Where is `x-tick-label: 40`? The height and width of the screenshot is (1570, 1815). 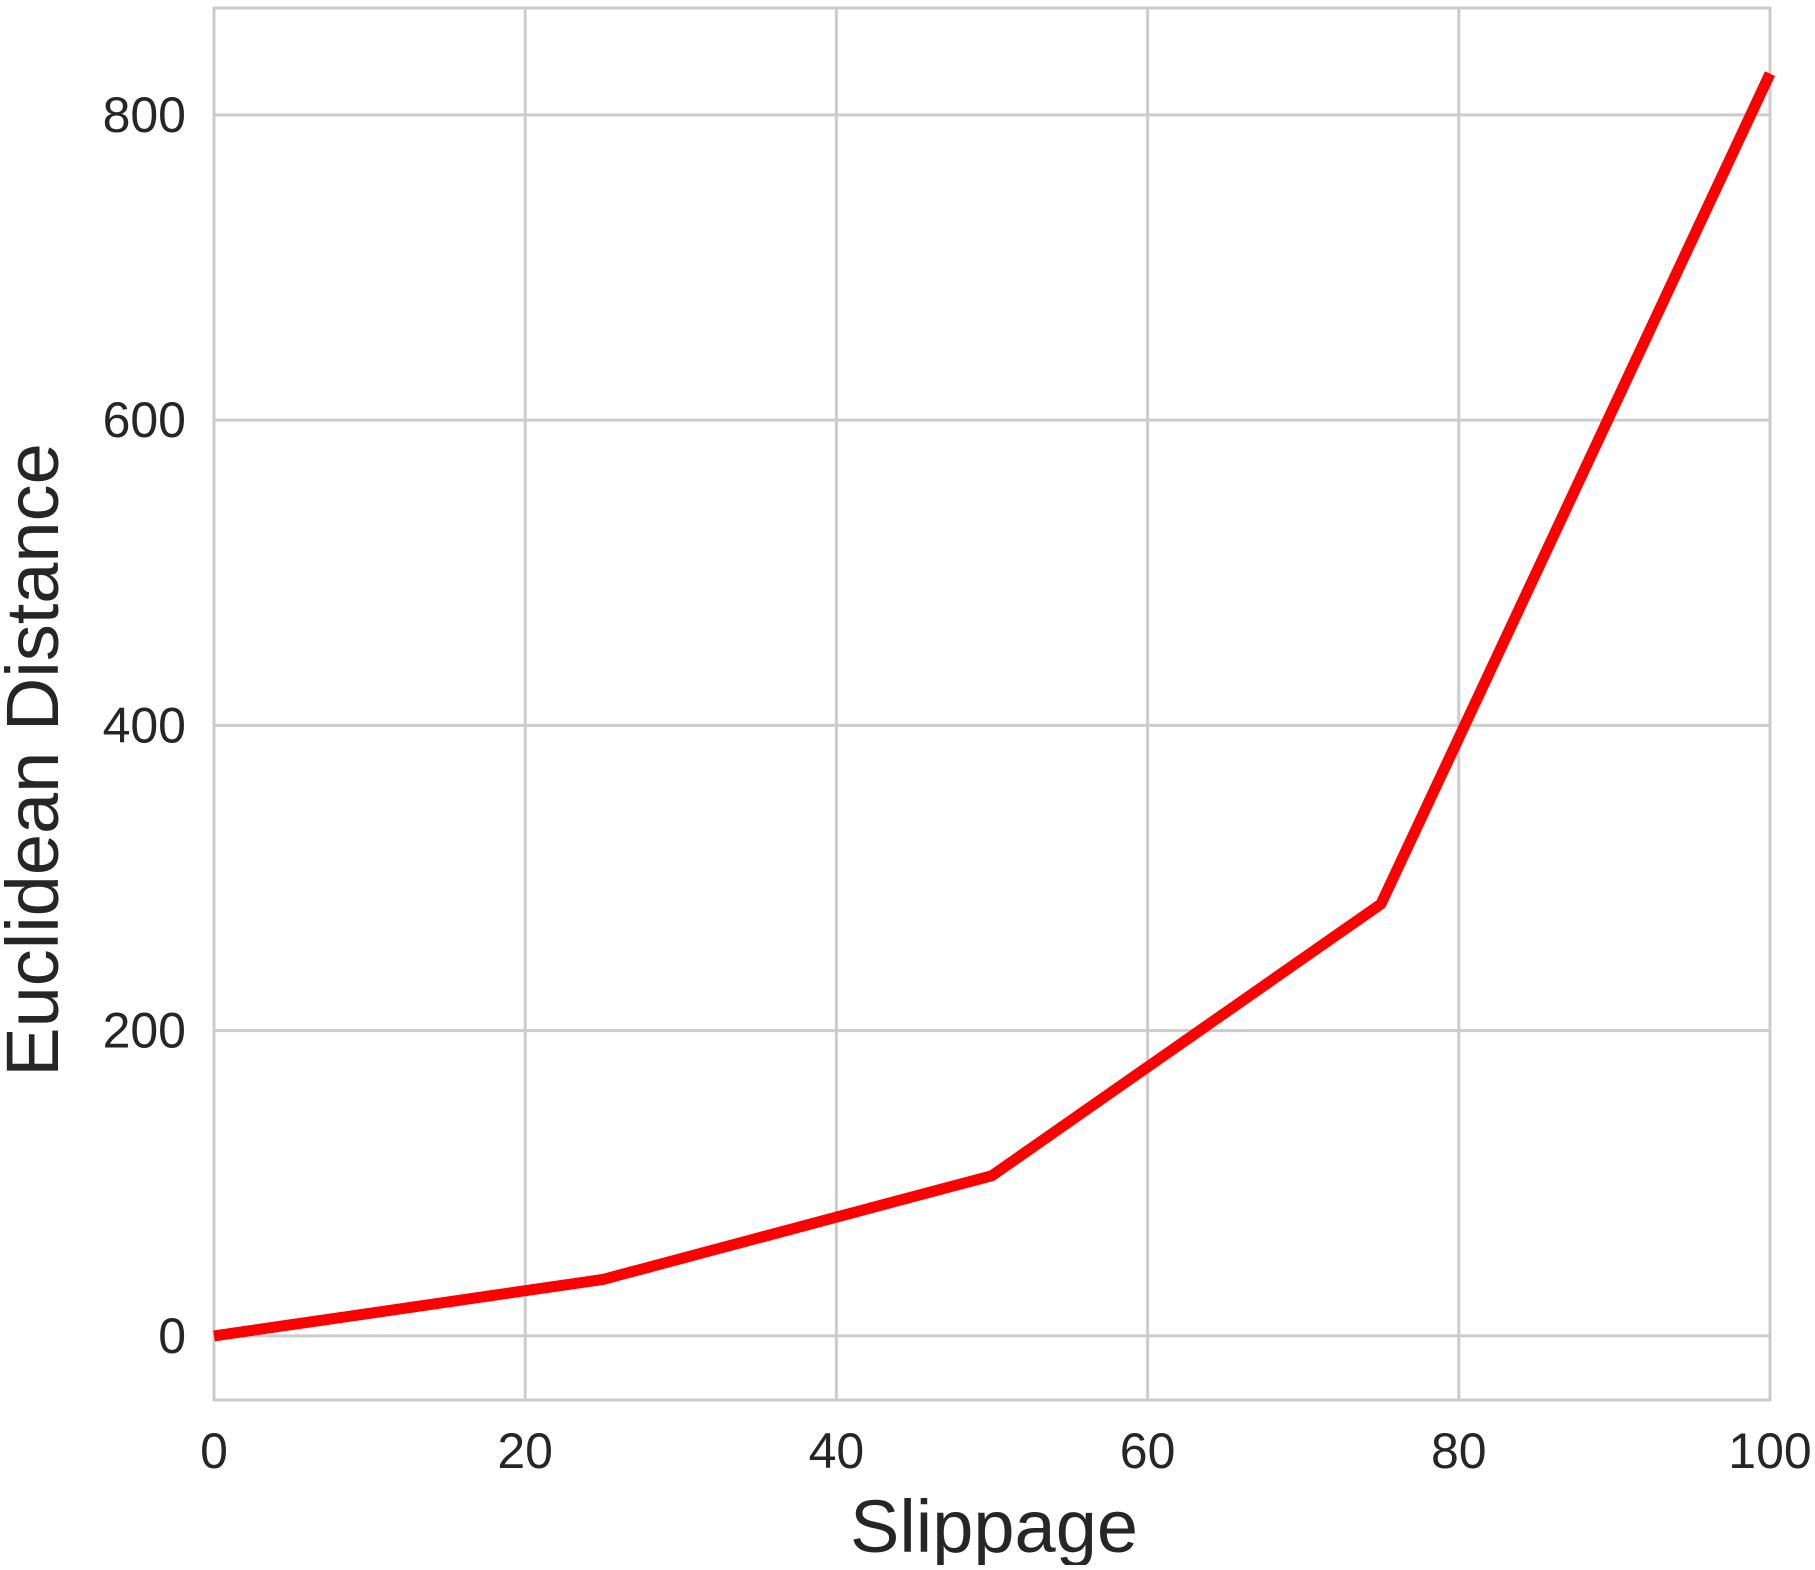 x-tick-label: 40 is located at coordinates (837, 1451).